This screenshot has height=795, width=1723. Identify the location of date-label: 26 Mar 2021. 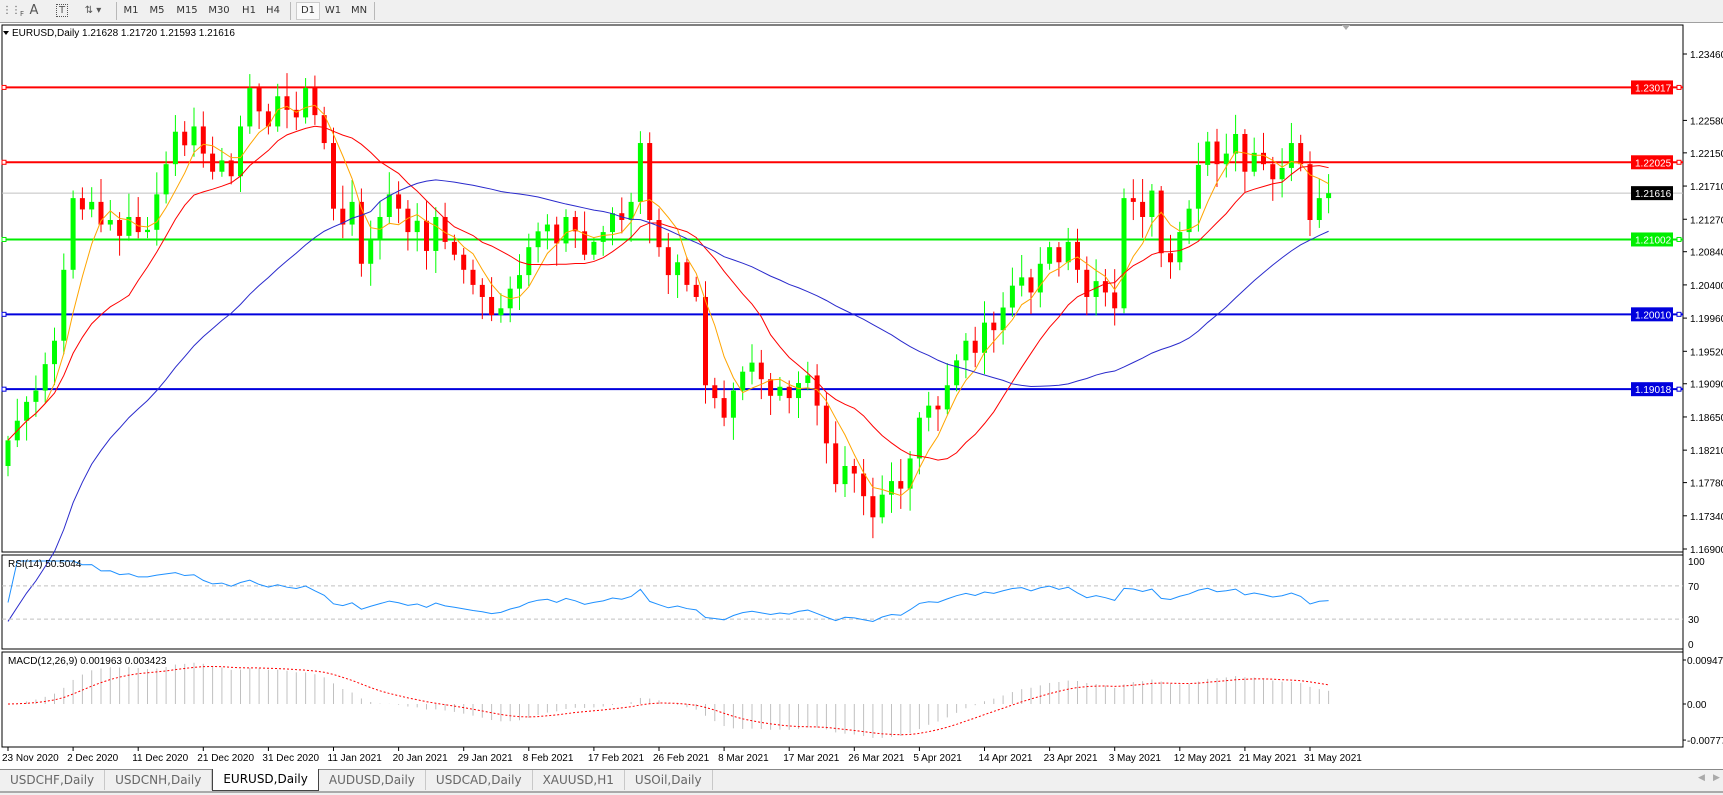
(876, 758).